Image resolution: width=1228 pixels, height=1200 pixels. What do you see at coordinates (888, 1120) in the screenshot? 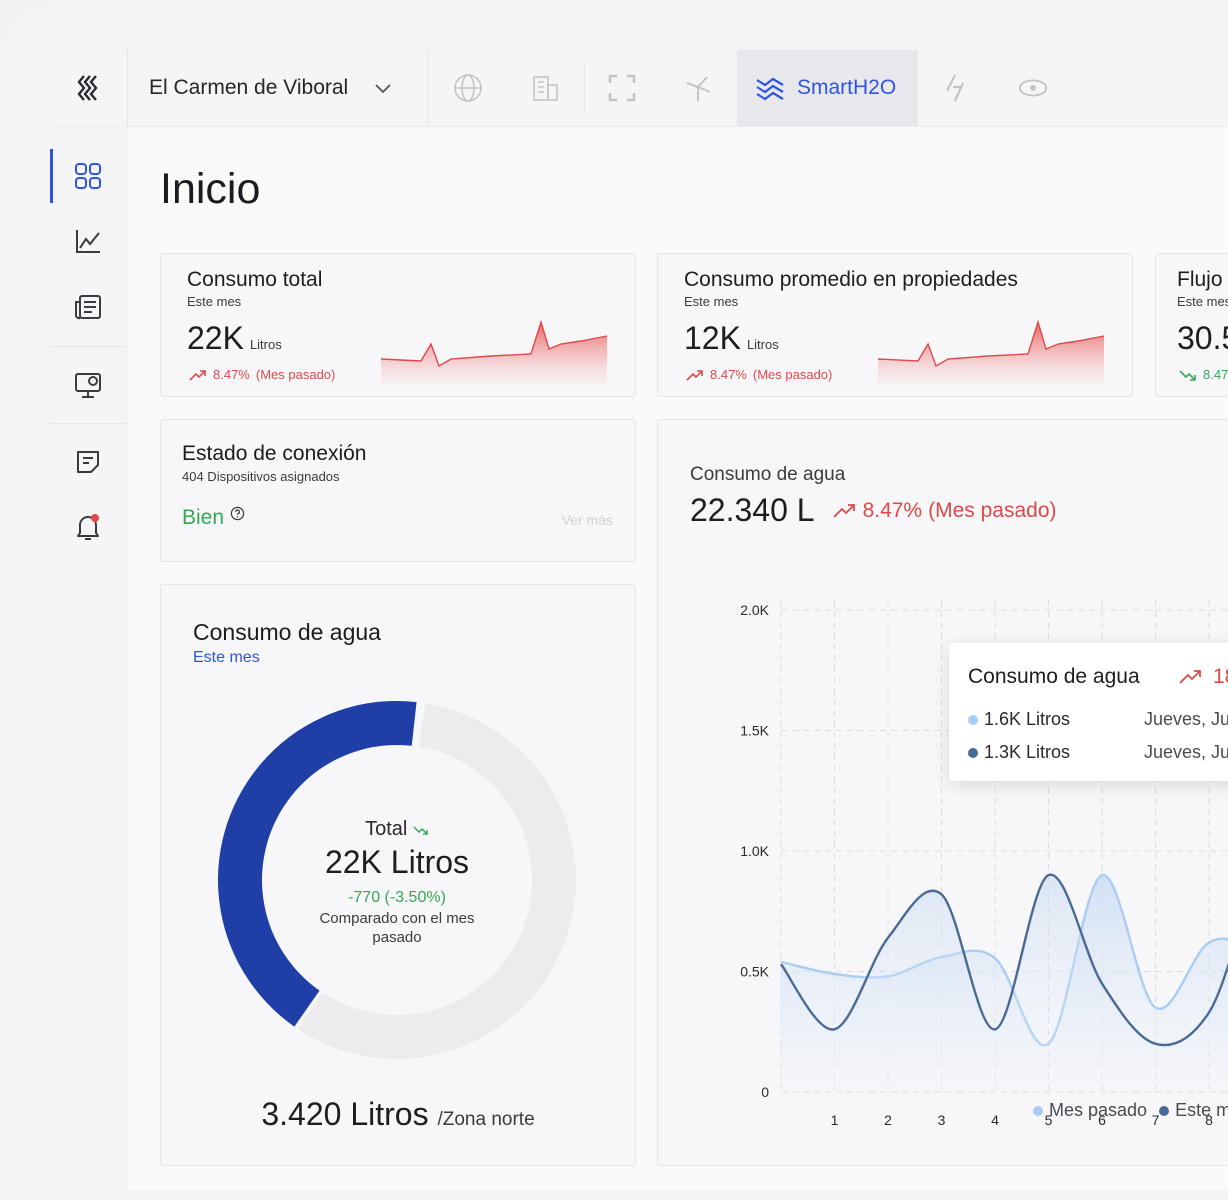
I see `x-tick-label: 2` at bounding box center [888, 1120].